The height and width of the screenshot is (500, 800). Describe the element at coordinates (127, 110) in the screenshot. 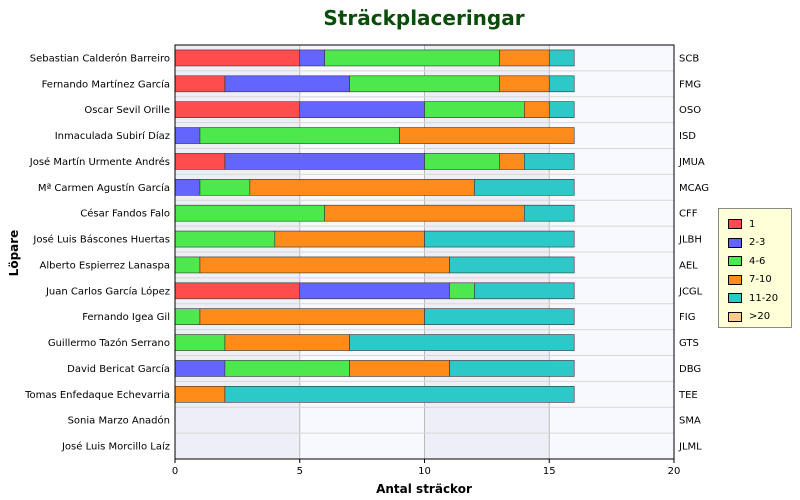

I see `runner-name-label: Oscar Sevil Orille` at that location.